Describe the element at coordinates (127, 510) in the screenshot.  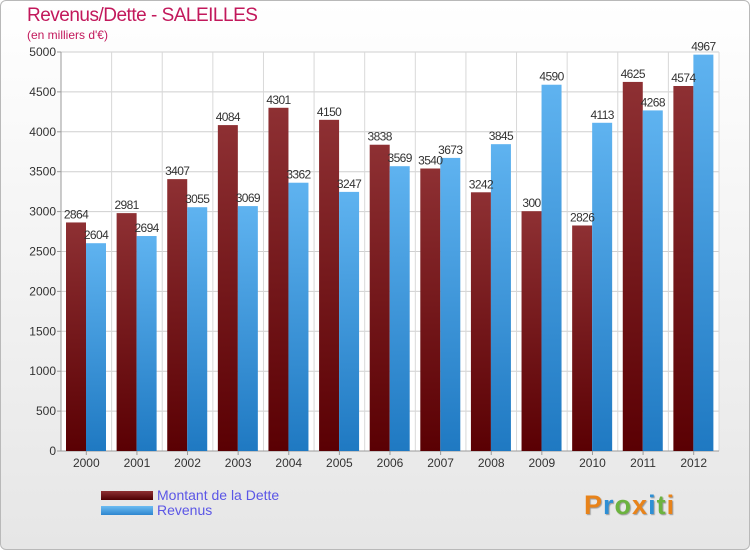
I see `legend-swatch-revenus` at that location.